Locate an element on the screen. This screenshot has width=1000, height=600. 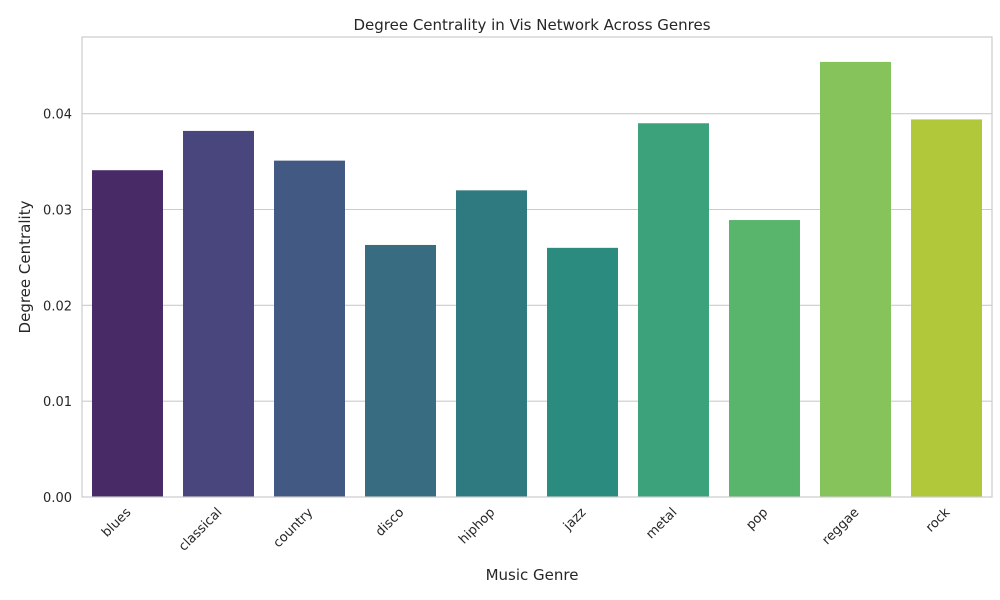
y-tick-labels: 0.00 0.01 0.02 0.03 0.04 is located at coordinates (57, 307).